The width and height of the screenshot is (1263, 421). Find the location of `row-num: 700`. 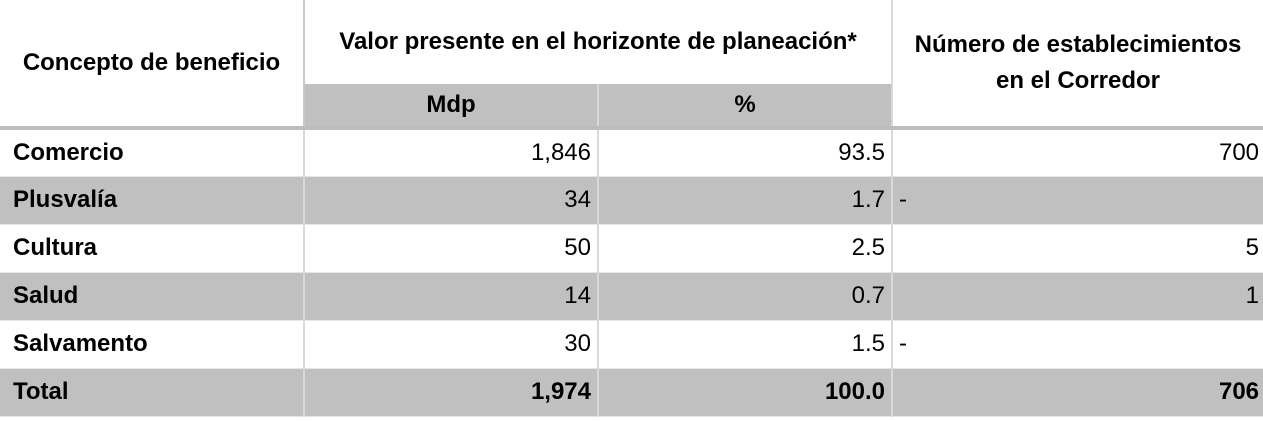

row-num: 700 is located at coordinates (1077, 152).